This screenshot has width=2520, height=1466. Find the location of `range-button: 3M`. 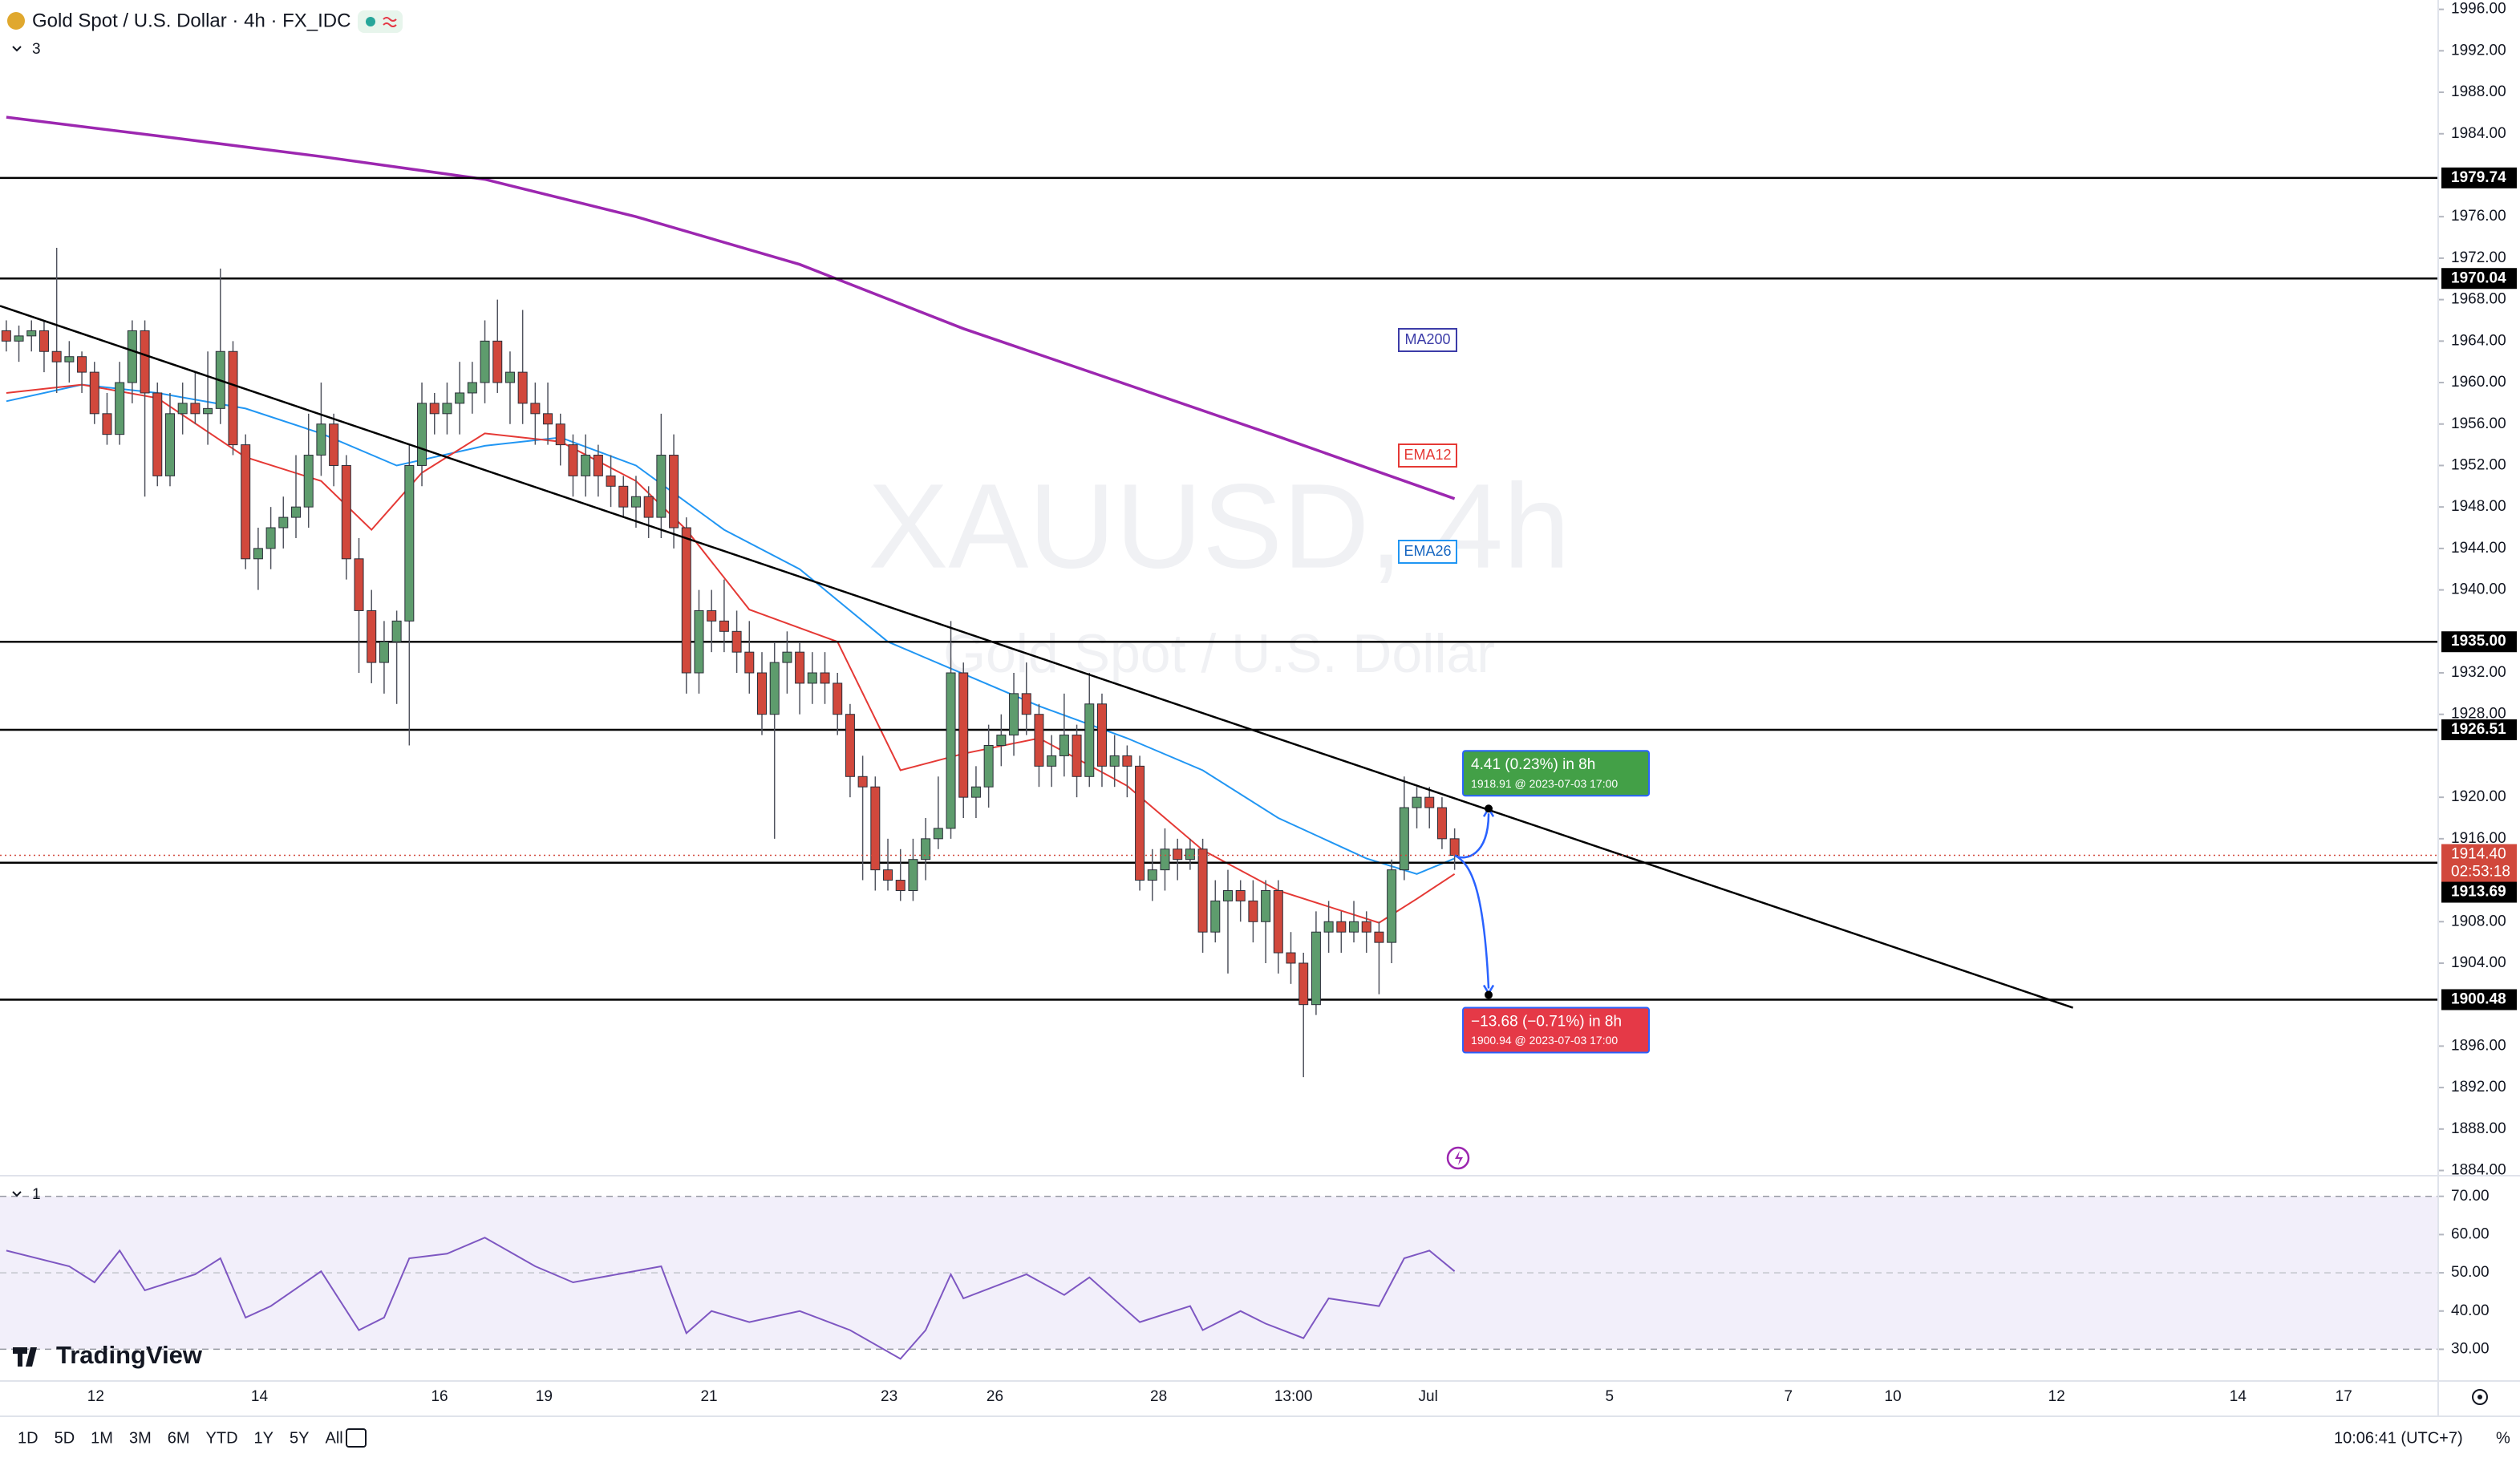

range-button: 3M is located at coordinates (140, 1438).